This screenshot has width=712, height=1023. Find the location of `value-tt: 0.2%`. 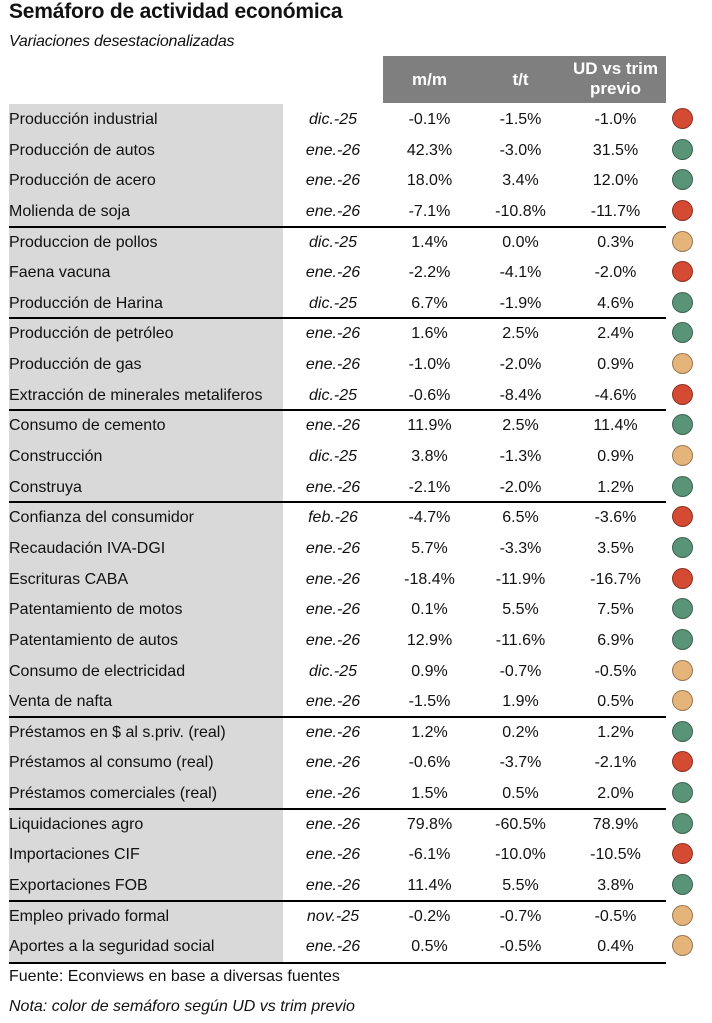

value-tt: 0.2% is located at coordinates (520, 732).